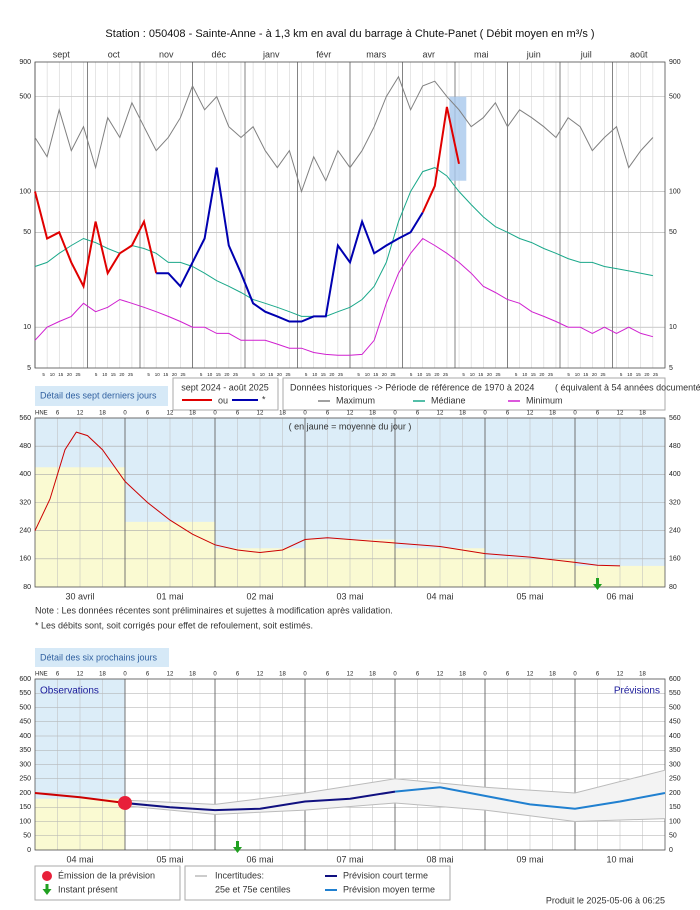  What do you see at coordinates (439, 859) in the screenshot?
I see `day-label: 08 mai` at bounding box center [439, 859].